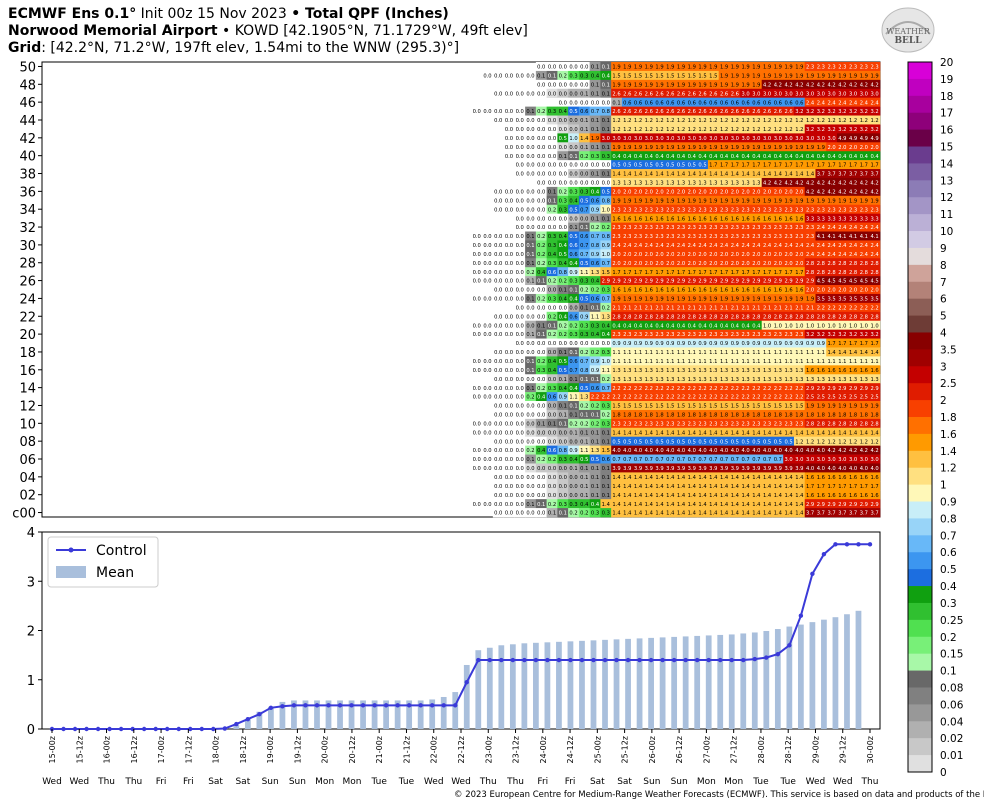 The height and width of the screenshot is (808, 984). I want to click on heatmap-cell-value: 0.6, so click(724, 103).